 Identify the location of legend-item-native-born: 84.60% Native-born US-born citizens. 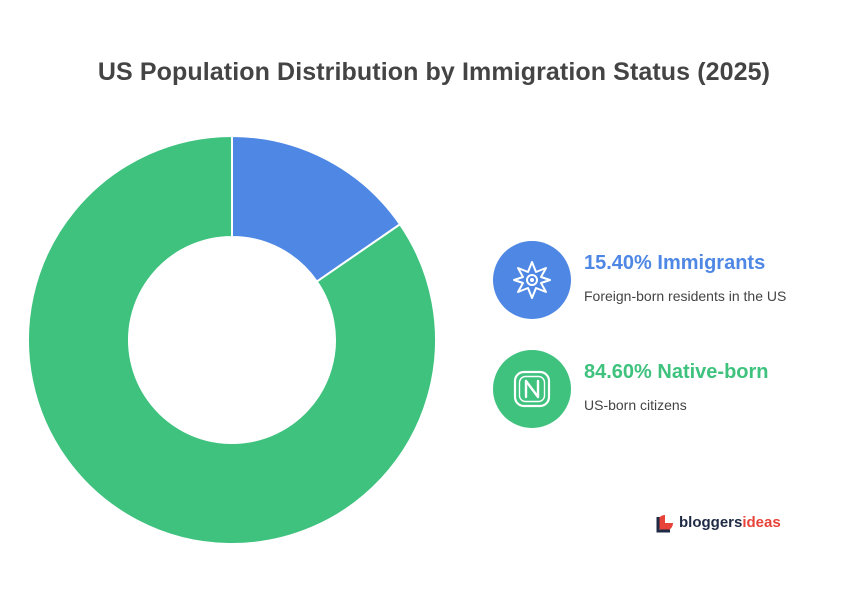
(673, 390).